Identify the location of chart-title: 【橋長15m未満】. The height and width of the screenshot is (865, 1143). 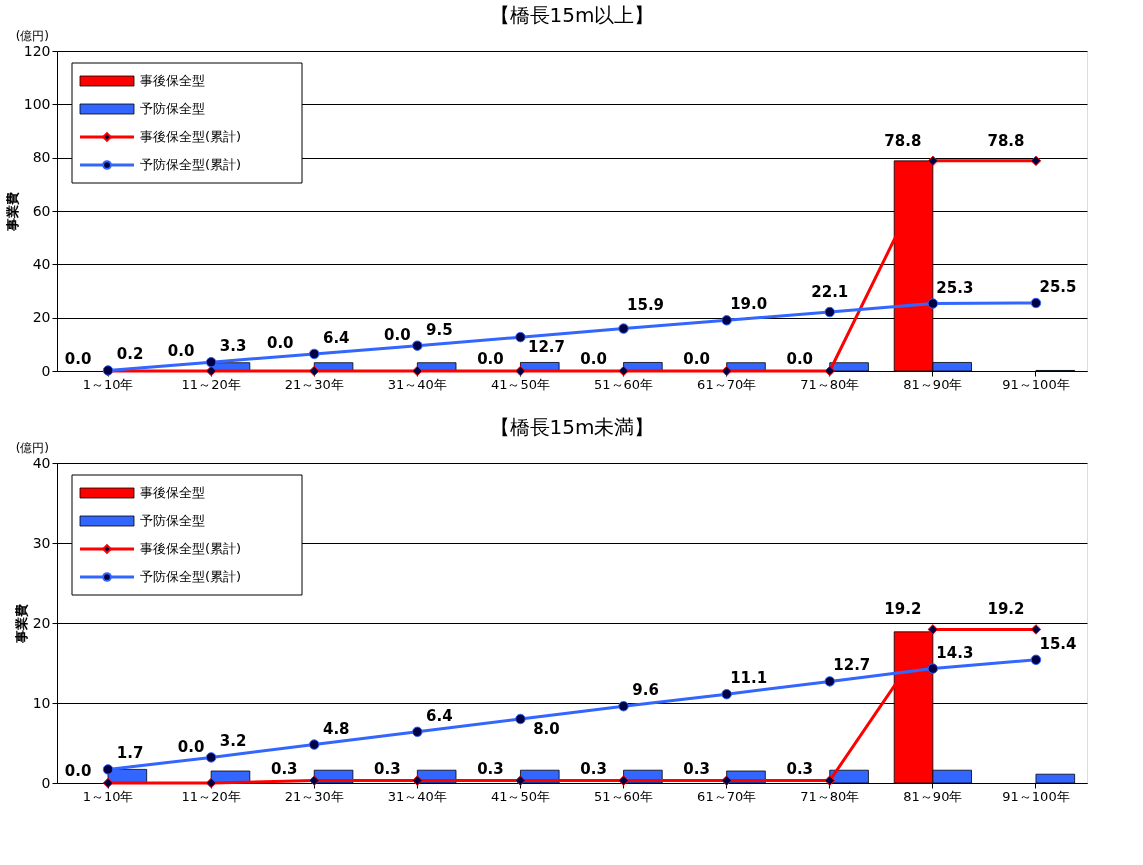
(572, 427).